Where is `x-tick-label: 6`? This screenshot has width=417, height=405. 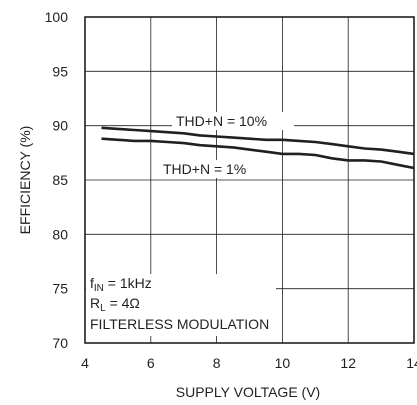 x-tick-label: 6 is located at coordinates (151, 363).